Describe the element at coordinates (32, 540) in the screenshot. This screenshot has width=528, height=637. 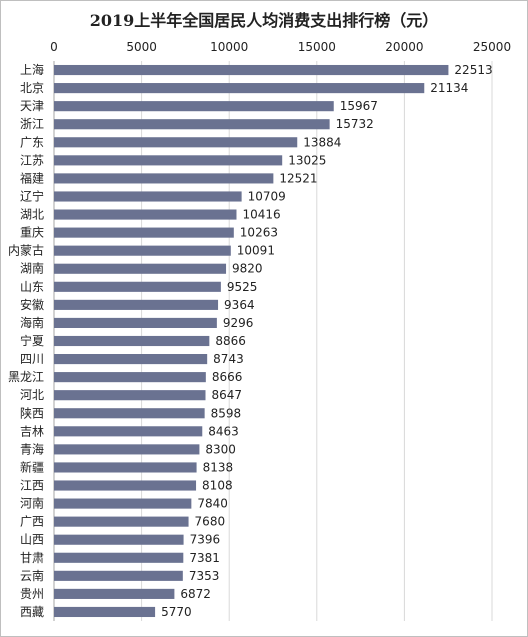
I see `category-label: 山西` at that location.